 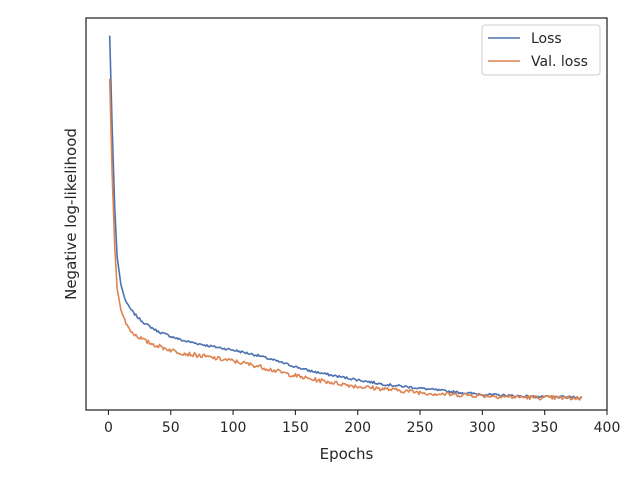 What do you see at coordinates (171, 428) in the screenshot?
I see `x-tick-label: 50` at bounding box center [171, 428].